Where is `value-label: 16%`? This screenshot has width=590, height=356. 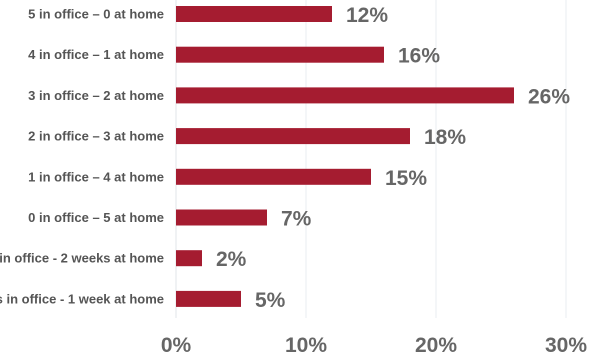 value-label: 16% is located at coordinates (419, 56).